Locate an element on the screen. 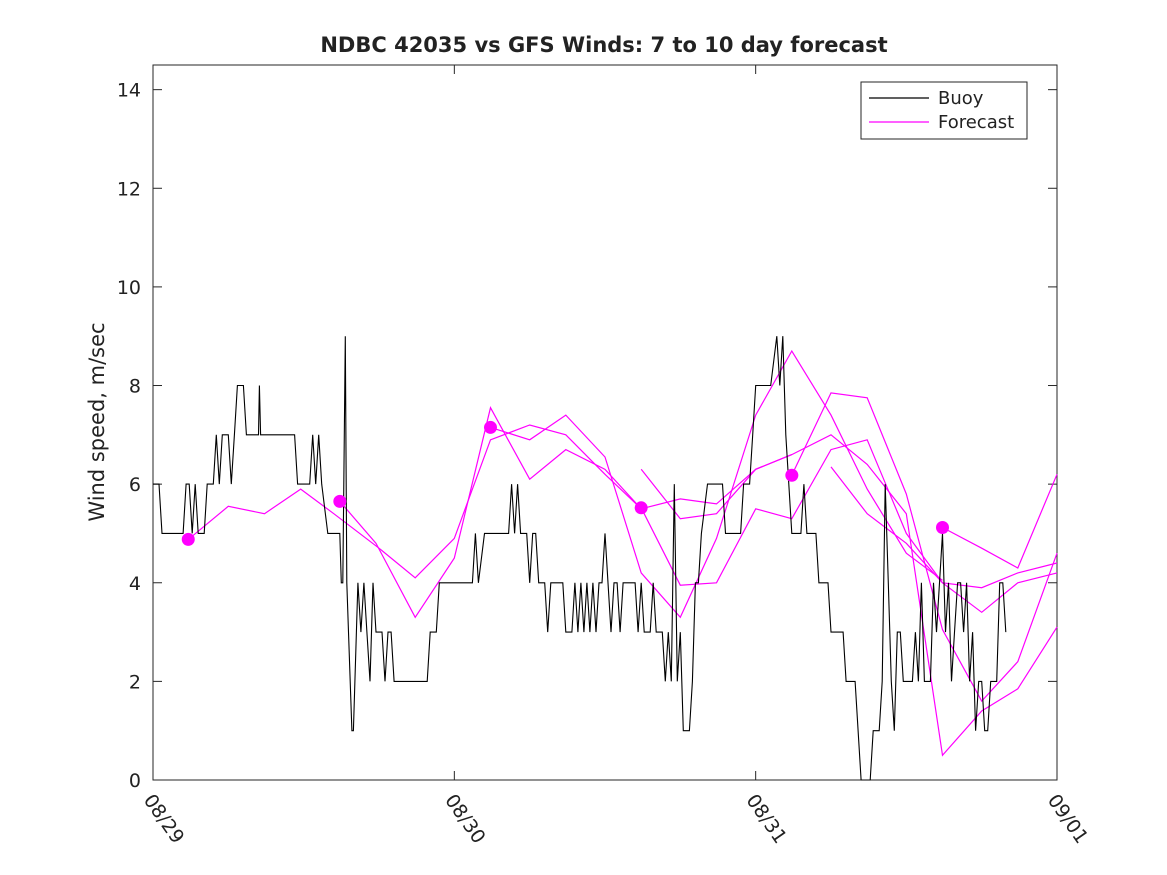 This screenshot has height=875, width=1167. legend-label-buoy: Buoy is located at coordinates (961, 98).